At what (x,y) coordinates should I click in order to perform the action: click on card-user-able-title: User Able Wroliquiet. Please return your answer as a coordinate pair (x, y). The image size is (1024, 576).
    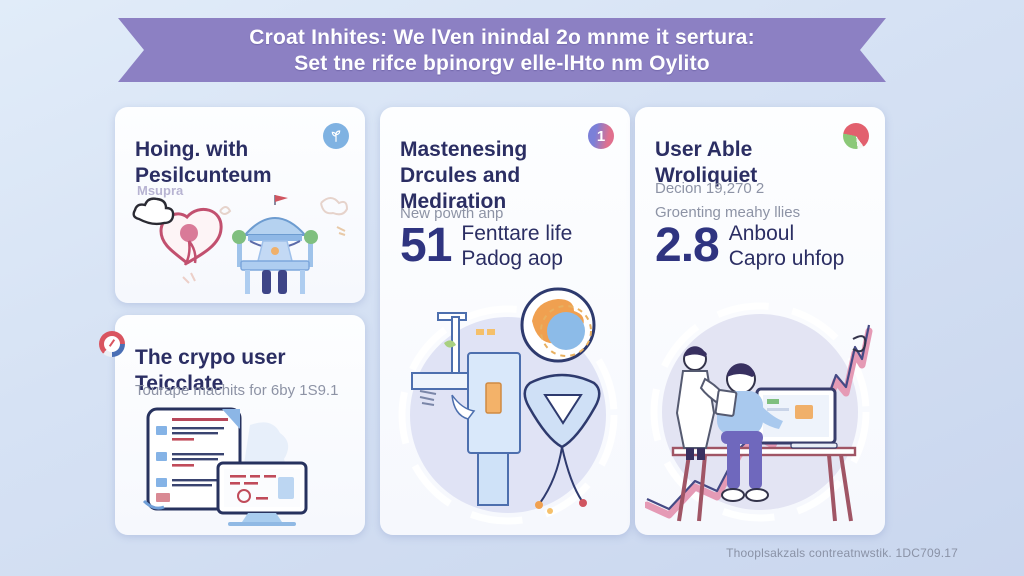
    Looking at the image, I should click on (706, 163).